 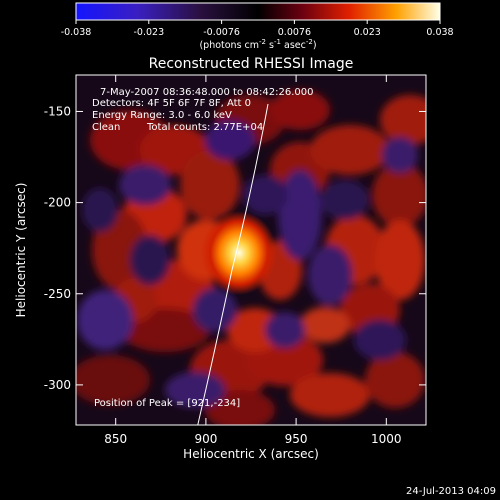 What do you see at coordinates (239, 253) in the screenshot?
I see `flare-peak-source` at bounding box center [239, 253].